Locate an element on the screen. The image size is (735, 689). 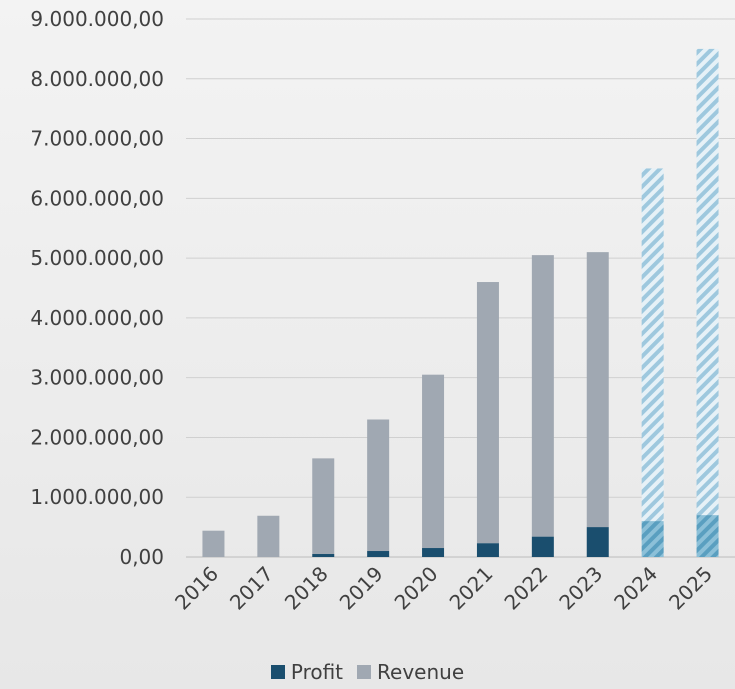
bar-revenue-2021 is located at coordinates (487, 413).